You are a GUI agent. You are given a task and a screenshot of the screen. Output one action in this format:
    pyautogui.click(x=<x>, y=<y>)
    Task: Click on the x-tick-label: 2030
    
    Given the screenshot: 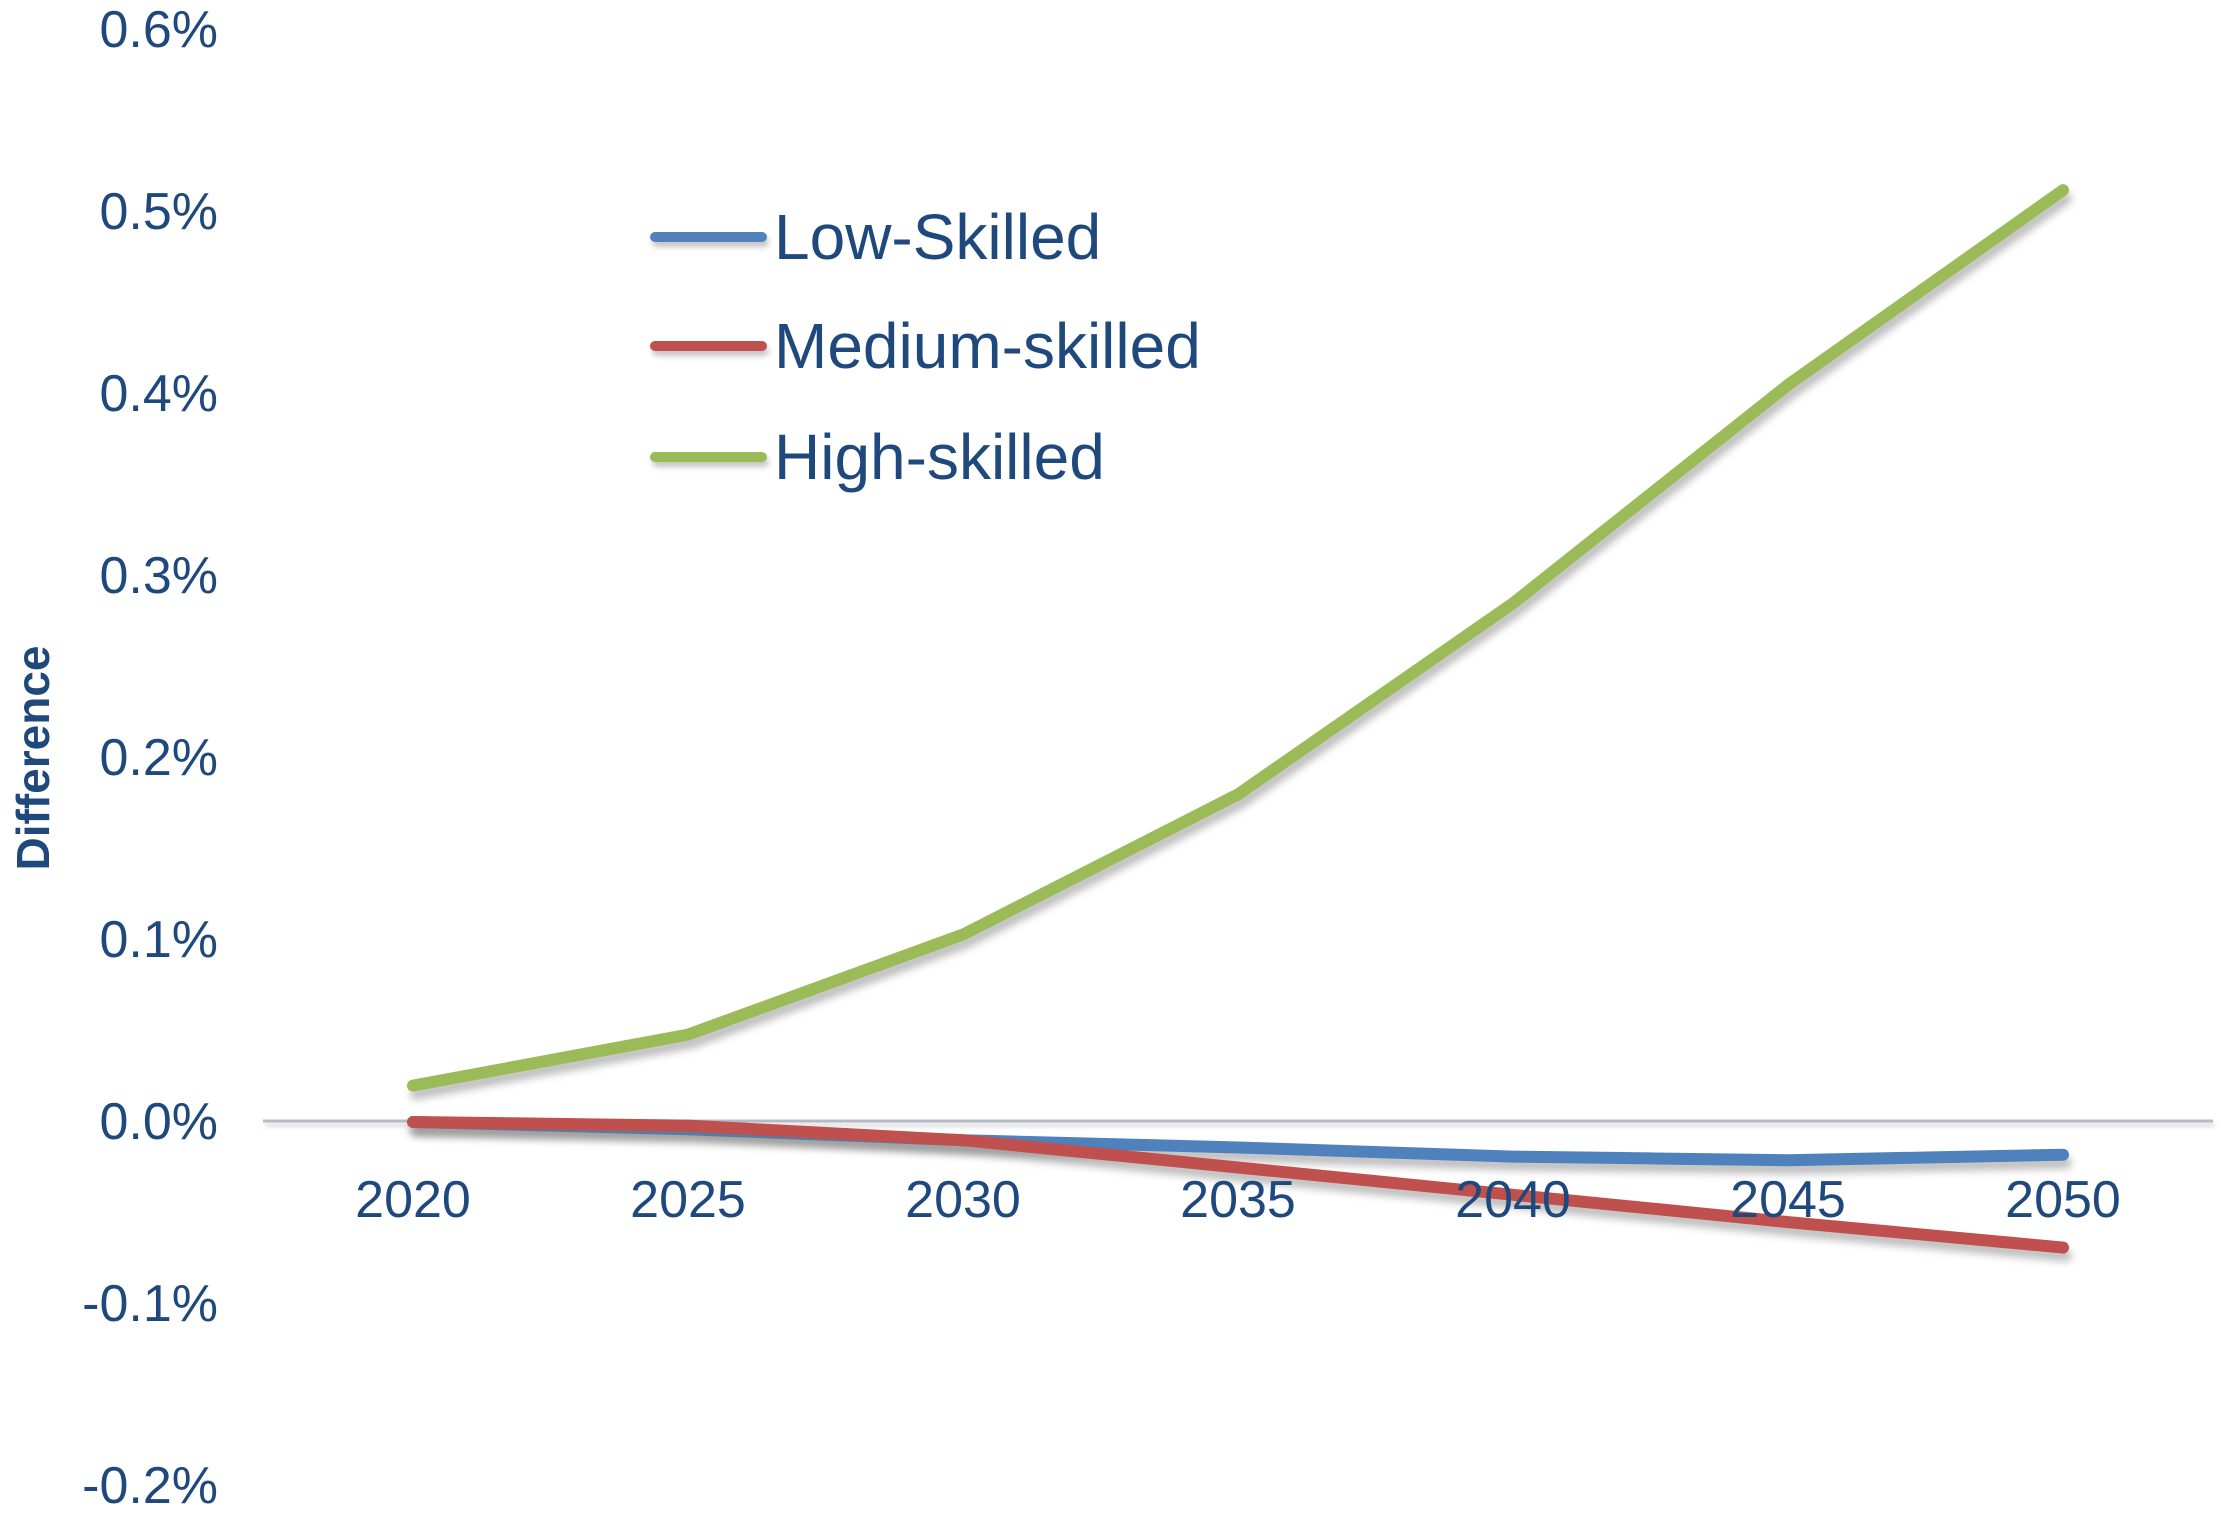 What is the action you would take?
    pyautogui.click(x=963, y=1200)
    